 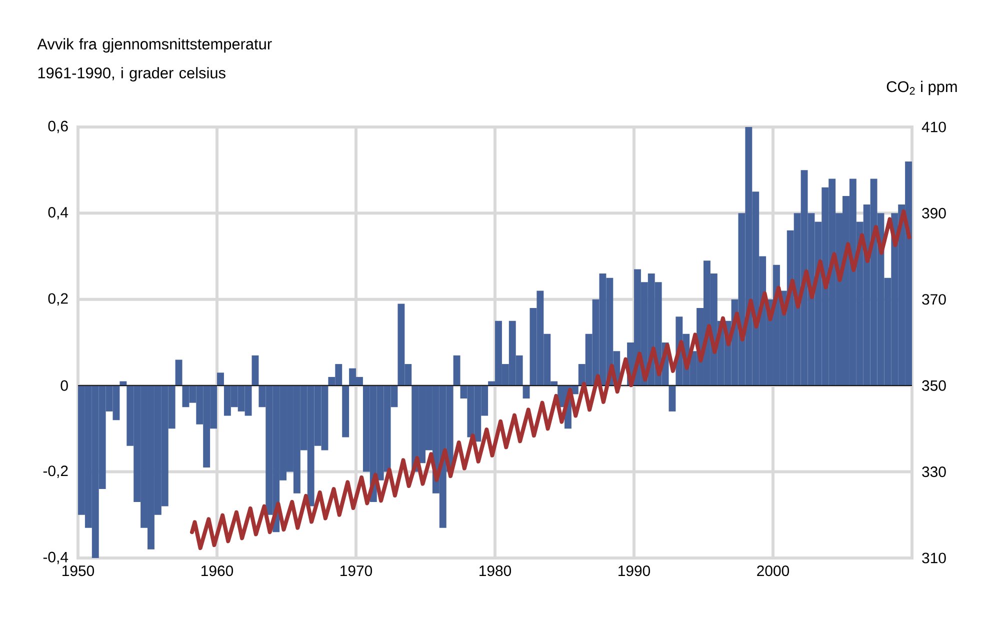 I want to click on x-tick-label: 2000, so click(x=773, y=571).